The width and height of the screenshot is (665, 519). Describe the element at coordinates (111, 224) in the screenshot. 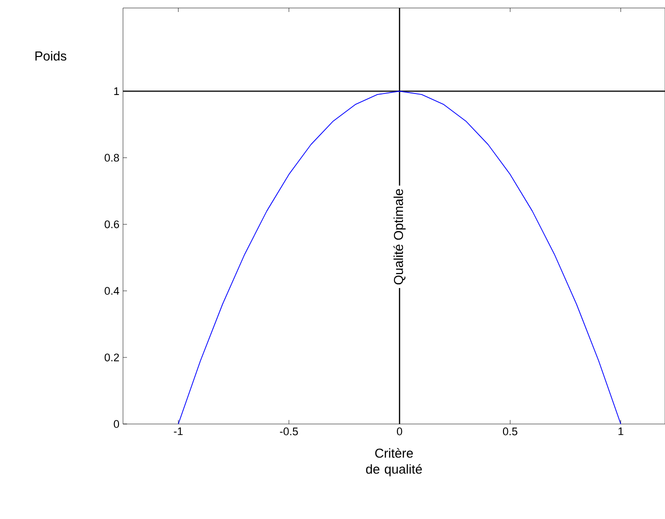

I see `y-tick-label: 0.6` at that location.